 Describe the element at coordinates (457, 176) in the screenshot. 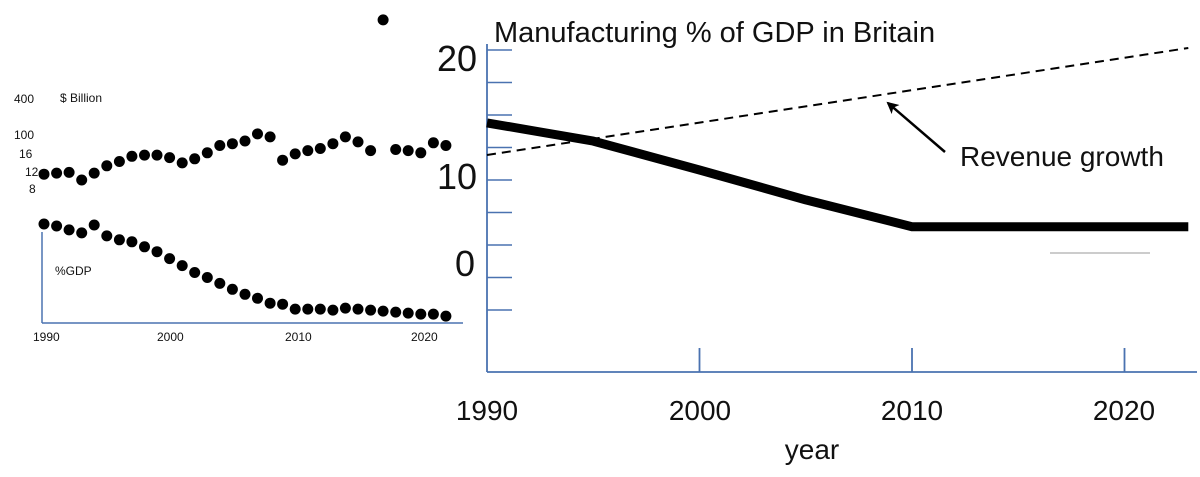

I see `ytick-label-10: 10` at that location.